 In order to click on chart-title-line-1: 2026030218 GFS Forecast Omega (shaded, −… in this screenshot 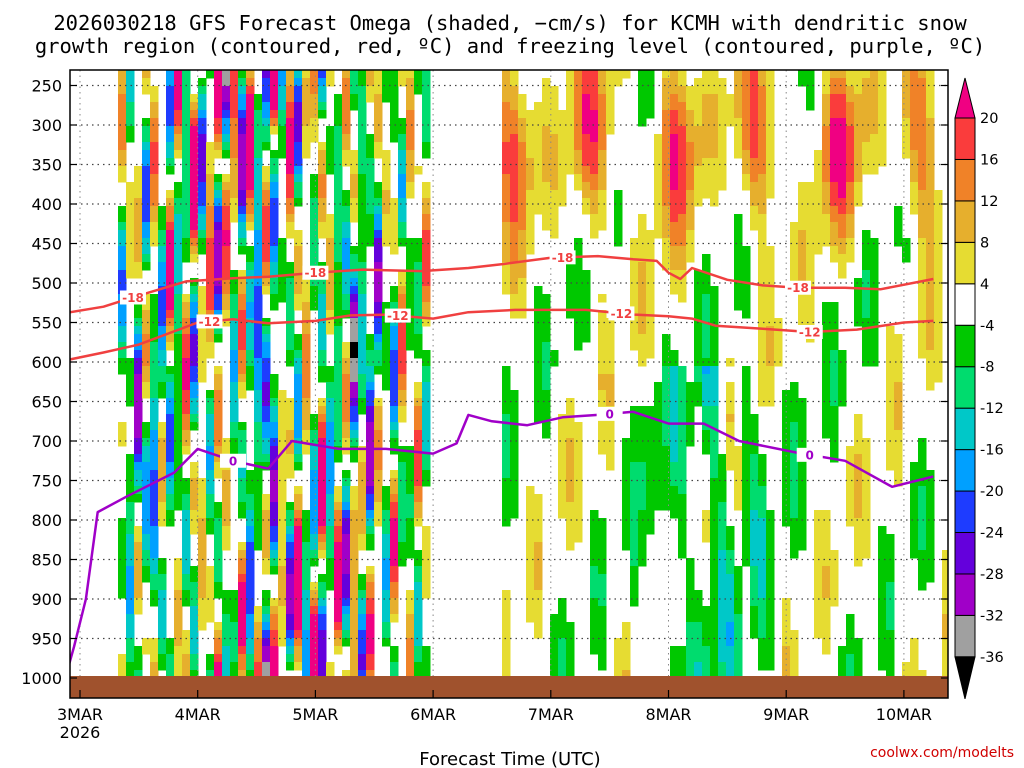, I will do `click(510, 23)`.